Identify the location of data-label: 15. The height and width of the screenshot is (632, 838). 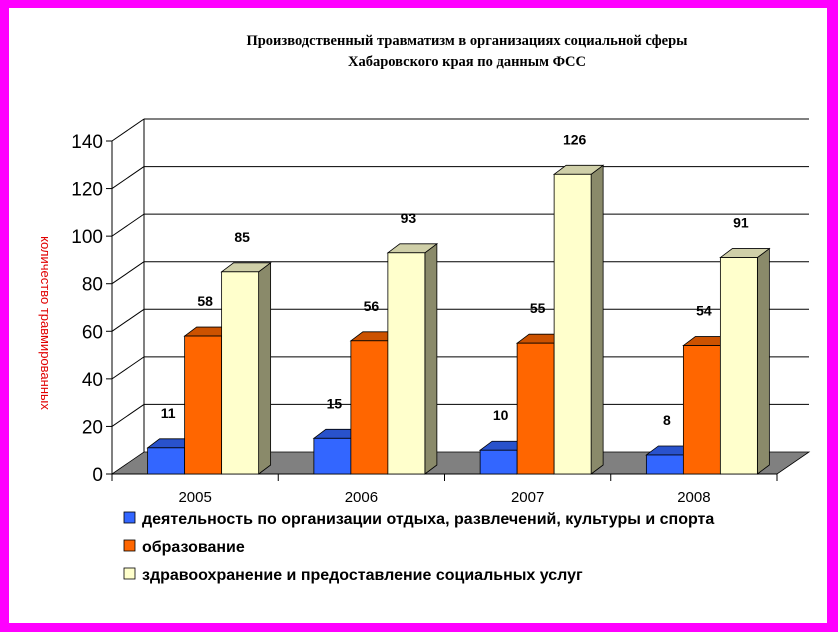
(335, 403).